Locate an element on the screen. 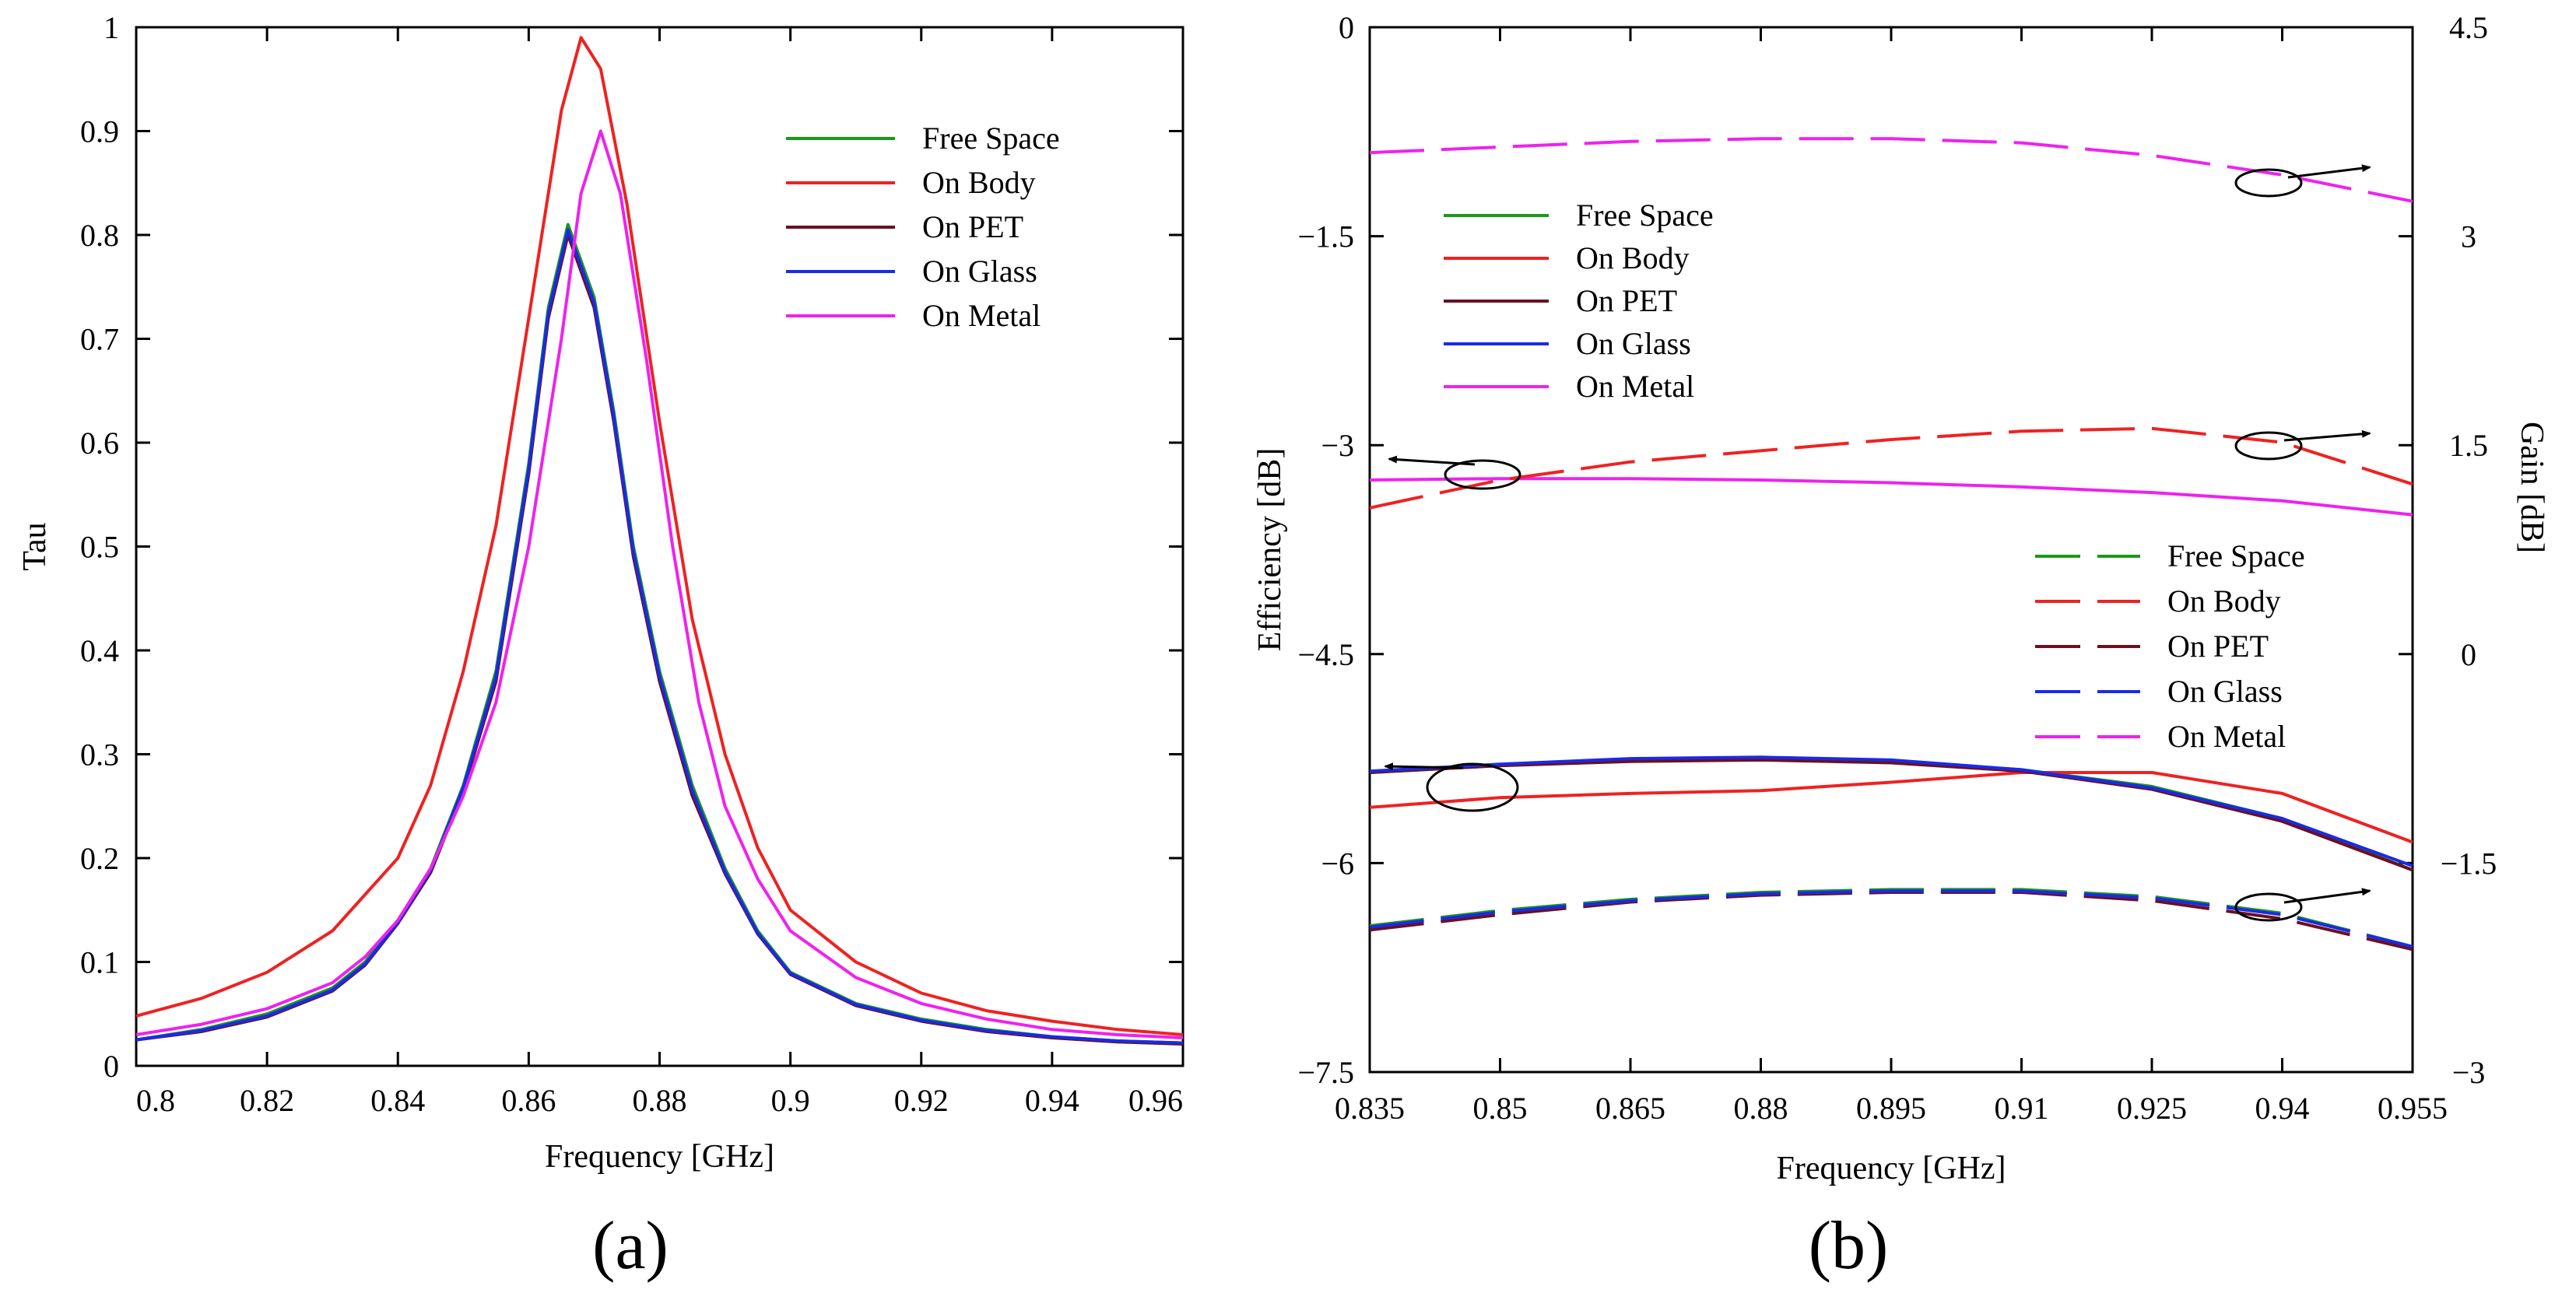 This screenshot has width=2576, height=1300. legend-label-a: On PET is located at coordinates (973, 226).